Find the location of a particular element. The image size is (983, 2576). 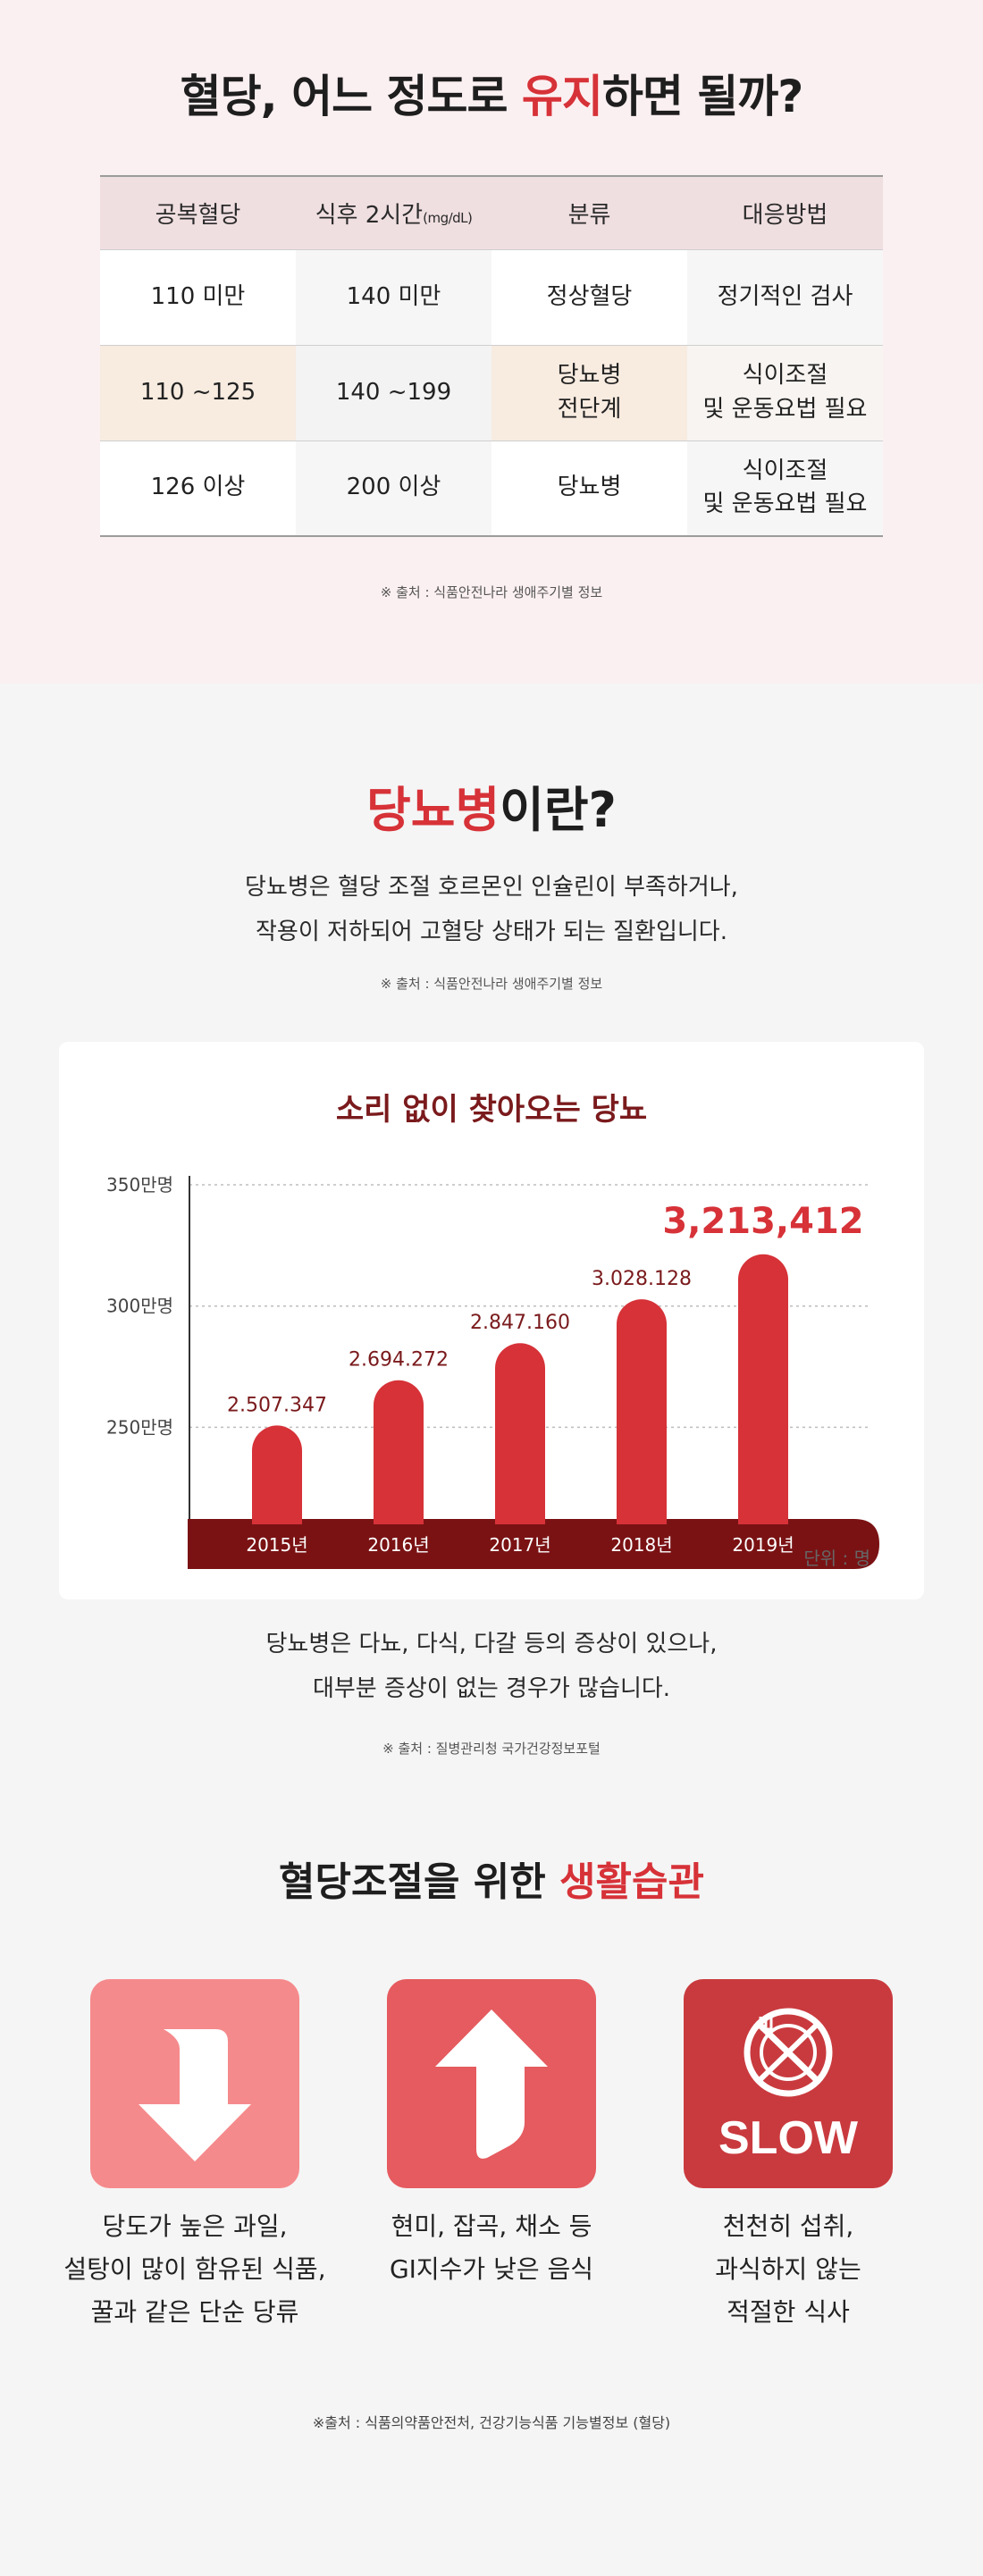

table-row: 110 미만 140 미만 정상혈당 정기적인 검사 is located at coordinates (491, 297).